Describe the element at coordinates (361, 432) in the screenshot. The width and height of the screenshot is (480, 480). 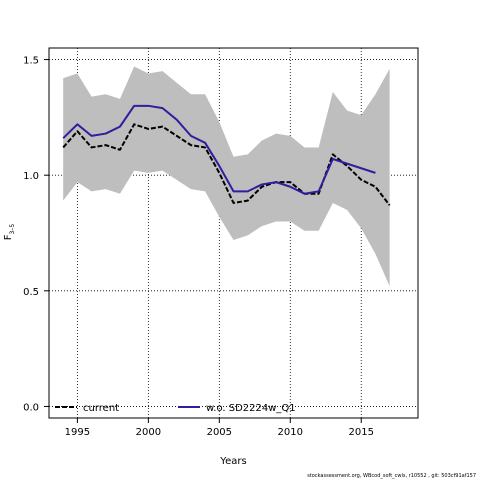
I see `x-tick-label: 2015` at that location.